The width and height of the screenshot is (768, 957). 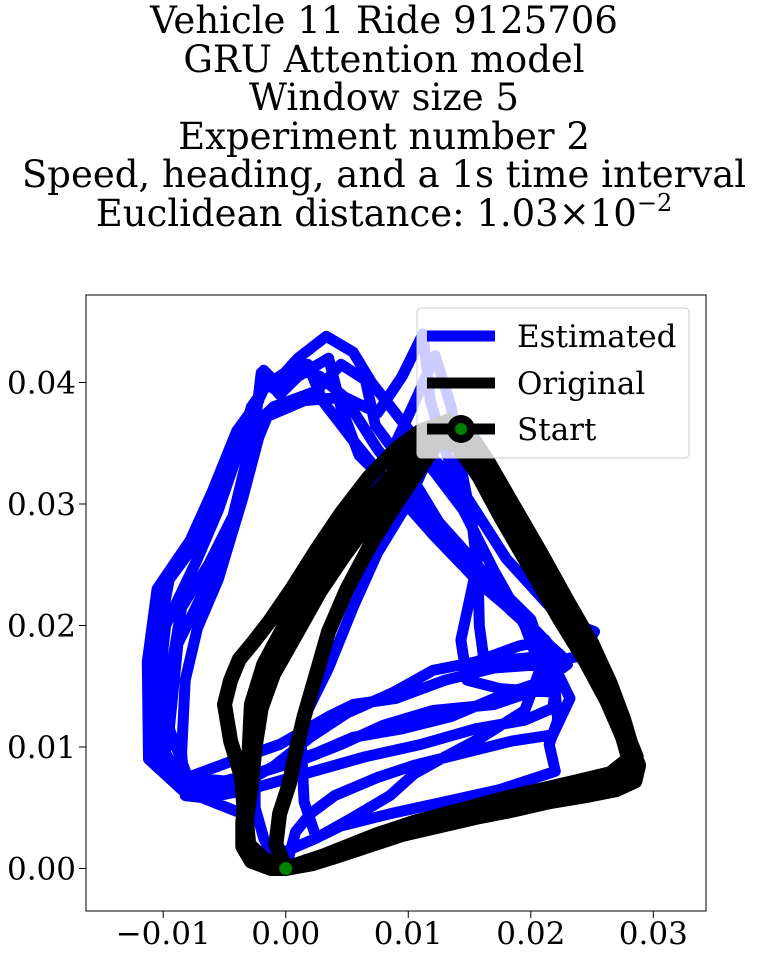 What do you see at coordinates (384, 21) in the screenshot?
I see `title-line-1: Vehicle 11 Ride 9125706` at bounding box center [384, 21].